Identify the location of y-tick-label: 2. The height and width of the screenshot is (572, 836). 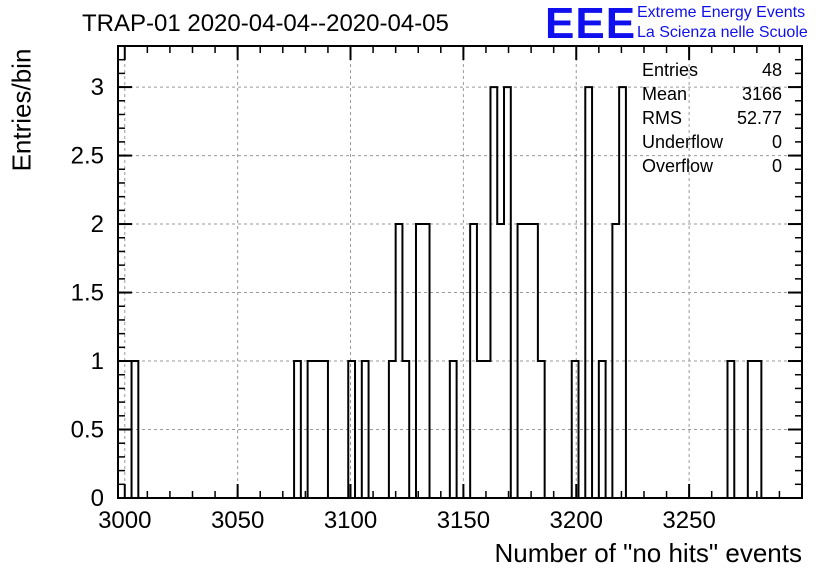
(97, 224).